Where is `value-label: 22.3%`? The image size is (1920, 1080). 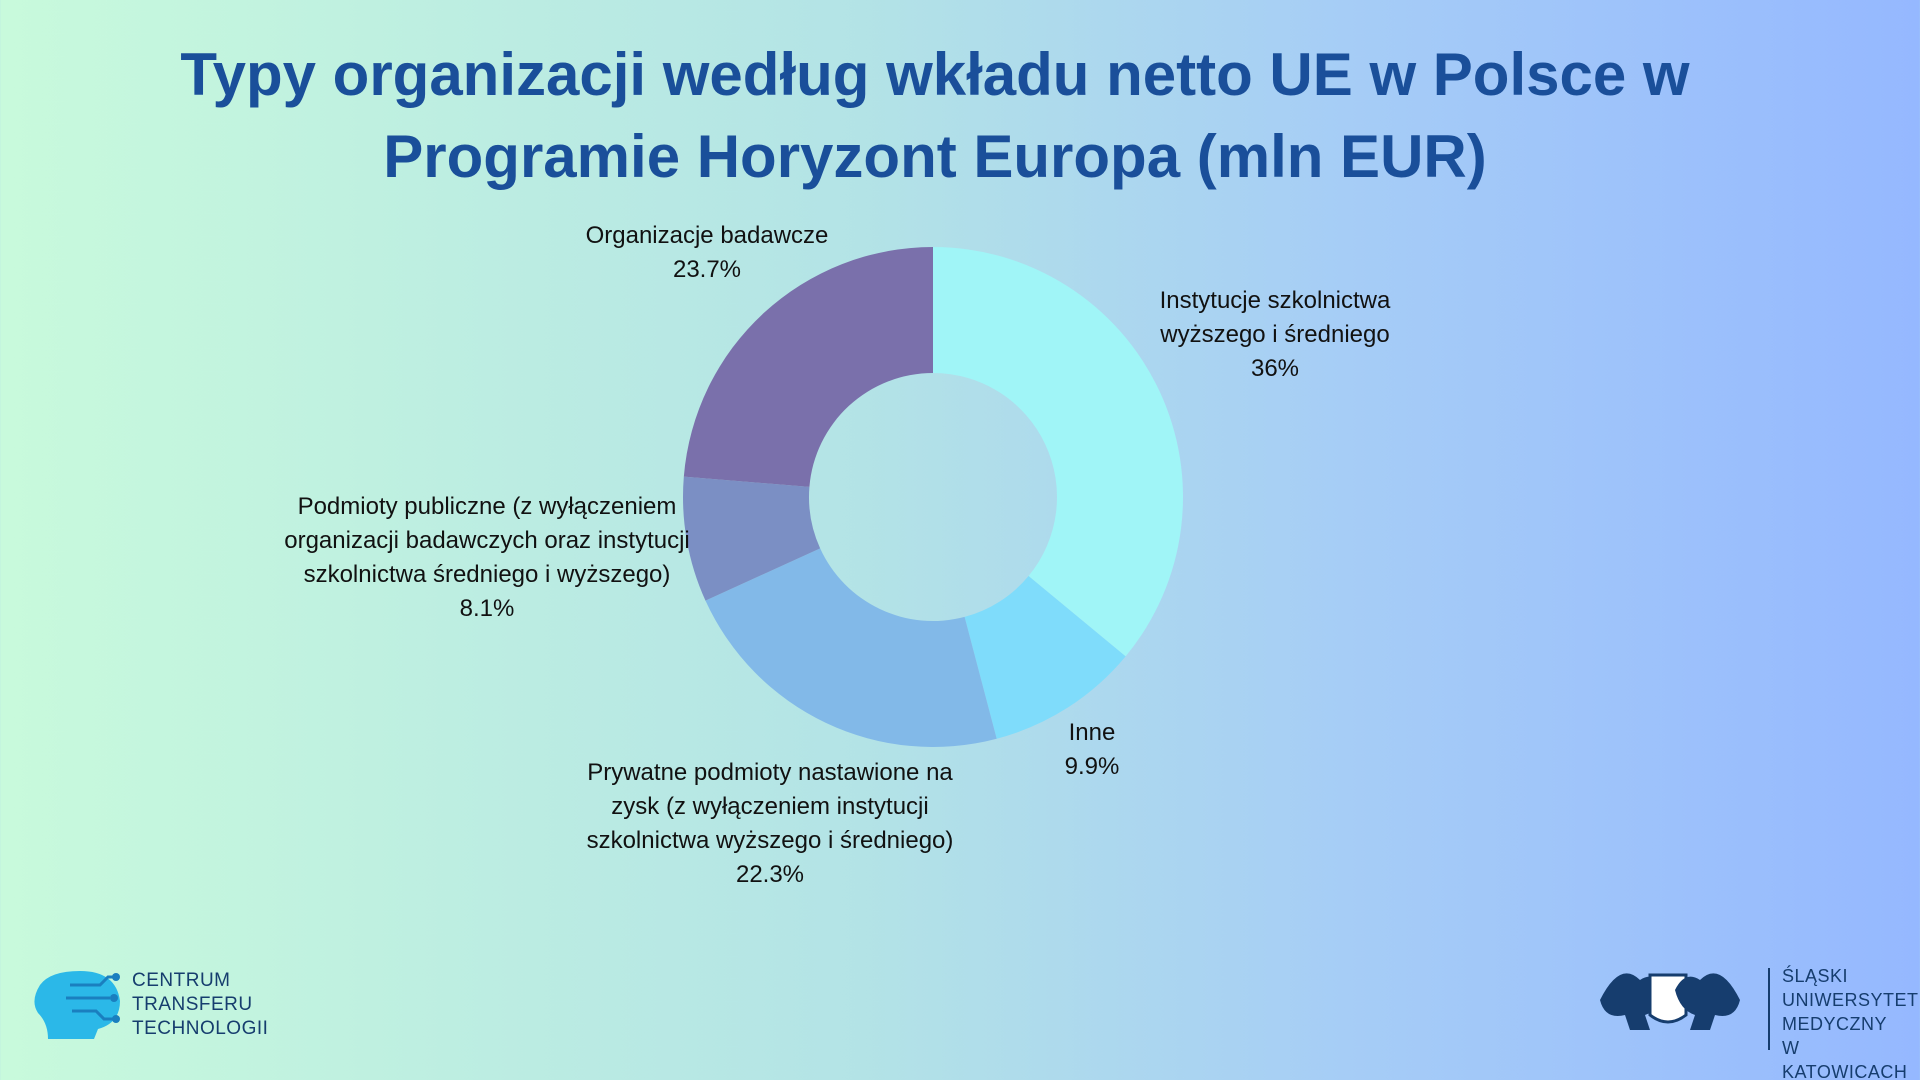 value-label: 22.3% is located at coordinates (770, 874).